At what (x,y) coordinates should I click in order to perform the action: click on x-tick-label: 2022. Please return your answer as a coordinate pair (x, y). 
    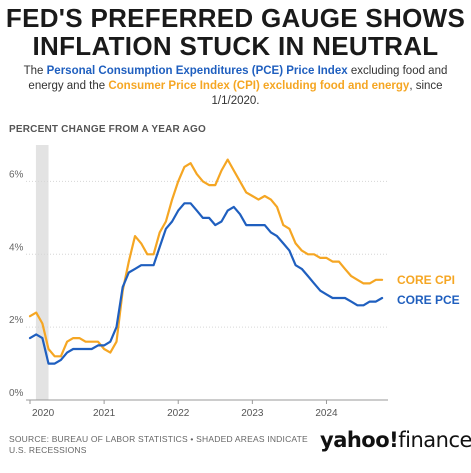
    Looking at the image, I should click on (178, 413).